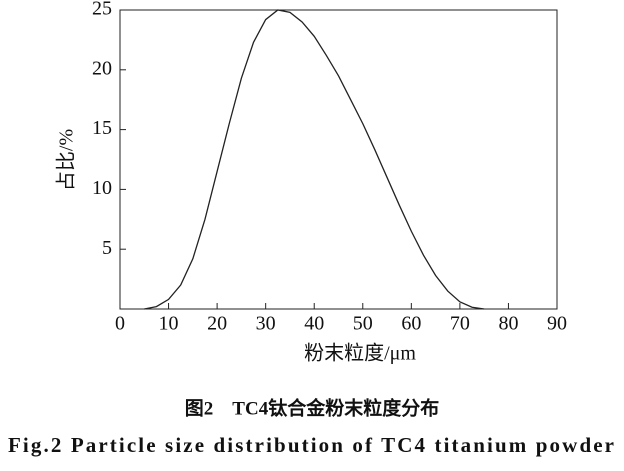 This screenshot has height=471, width=624. I want to click on y-tick-label: 5, so click(107, 248).